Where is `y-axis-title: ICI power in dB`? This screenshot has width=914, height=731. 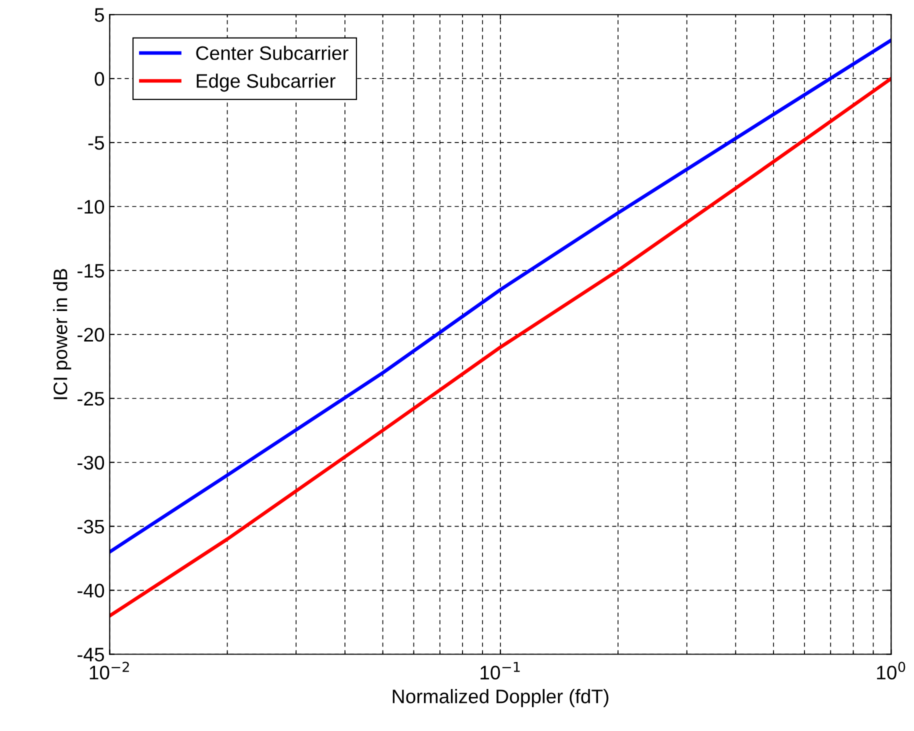 y-axis-title: ICI power in dB is located at coordinates (62, 334).